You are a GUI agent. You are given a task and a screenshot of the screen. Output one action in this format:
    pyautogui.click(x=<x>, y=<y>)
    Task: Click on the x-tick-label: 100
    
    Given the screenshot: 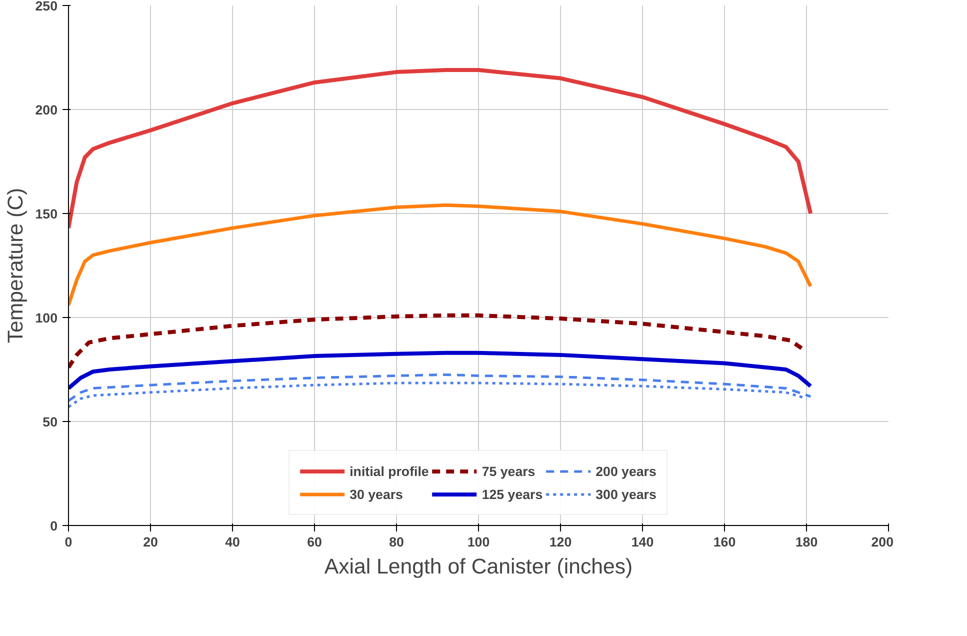 What is the action you would take?
    pyautogui.click(x=478, y=542)
    